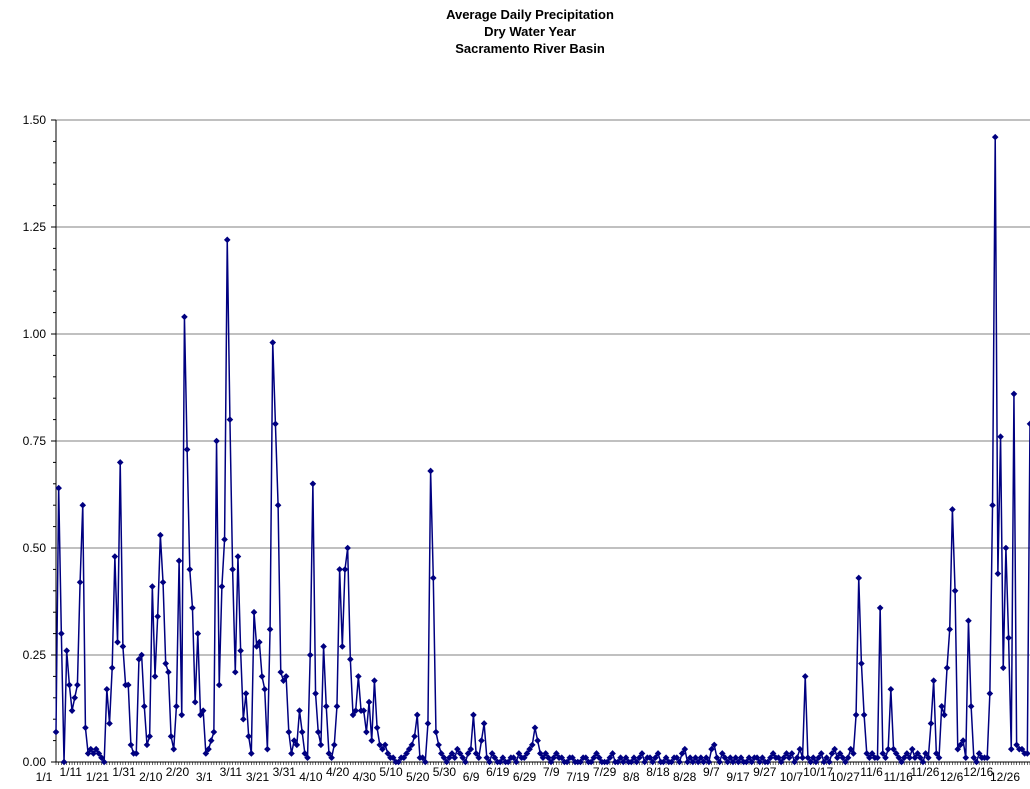 The image size is (1030, 789). What do you see at coordinates (871, 772) in the screenshot?
I see `x-tick-label: 11/6` at bounding box center [871, 772].